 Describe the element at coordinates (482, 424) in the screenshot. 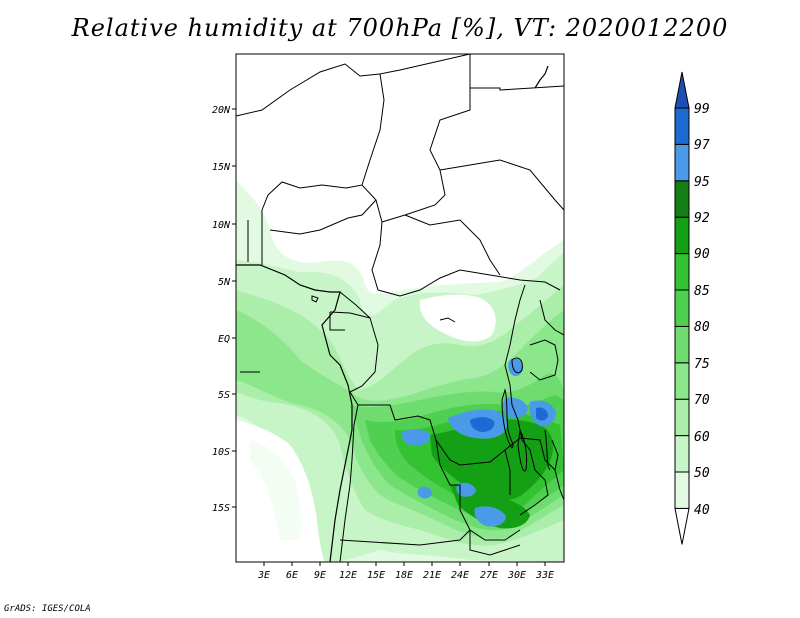

I see `rh-patch-99-a` at that location.